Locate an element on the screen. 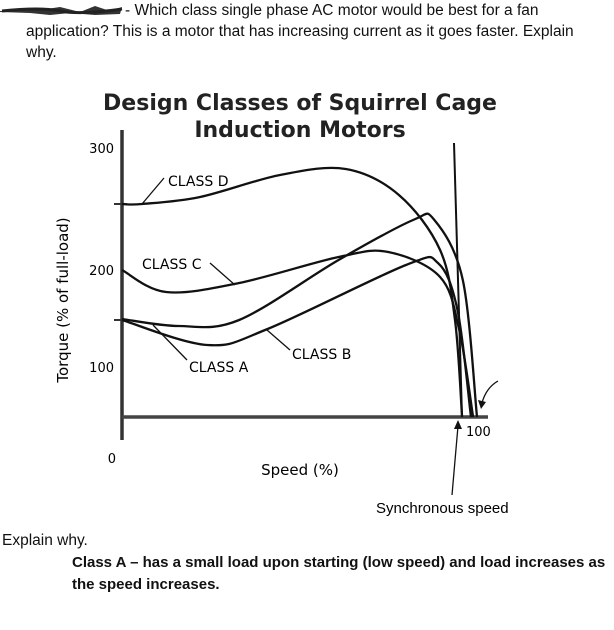  label-class-b: CLASS B is located at coordinates (321, 355).